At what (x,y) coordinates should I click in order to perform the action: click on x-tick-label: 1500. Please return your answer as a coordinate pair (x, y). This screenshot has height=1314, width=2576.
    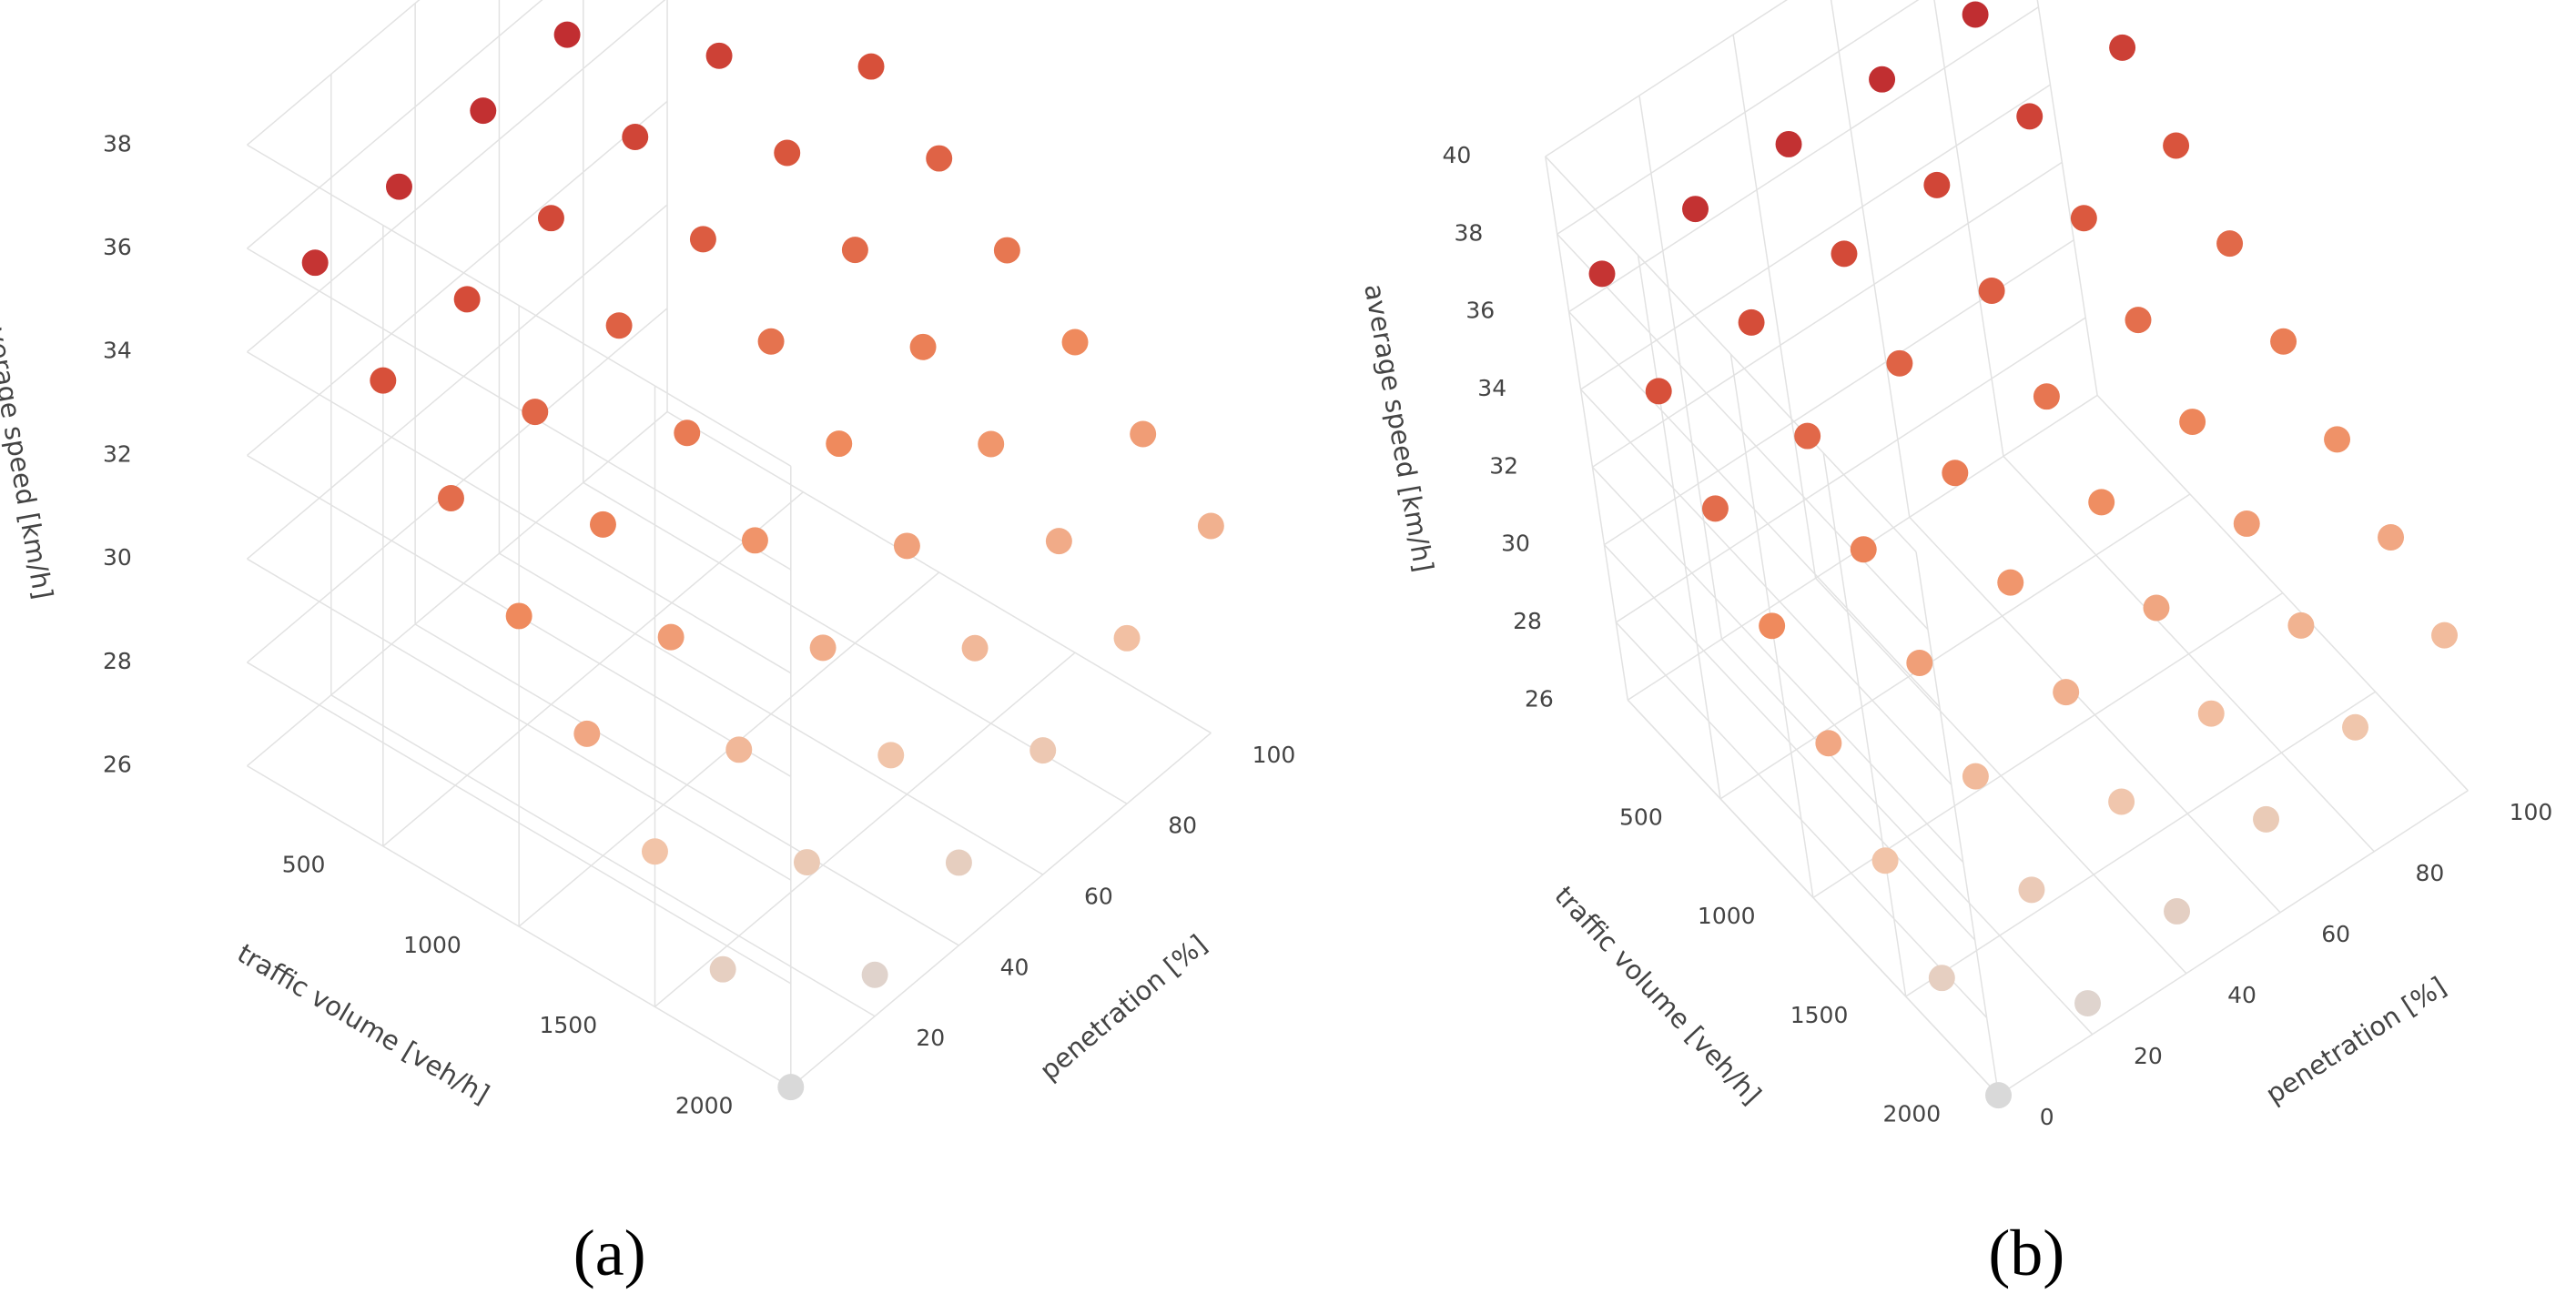
    Looking at the image, I should click on (569, 1025).